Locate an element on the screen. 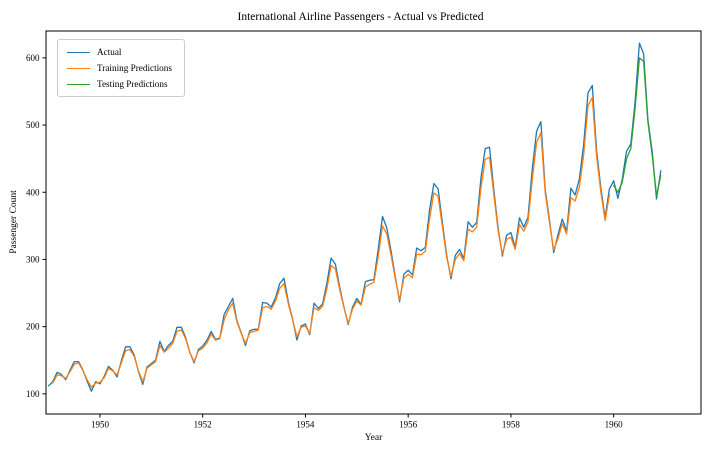 This screenshot has height=454, width=721. legend-swatch-testing-line is located at coordinates (78, 84).